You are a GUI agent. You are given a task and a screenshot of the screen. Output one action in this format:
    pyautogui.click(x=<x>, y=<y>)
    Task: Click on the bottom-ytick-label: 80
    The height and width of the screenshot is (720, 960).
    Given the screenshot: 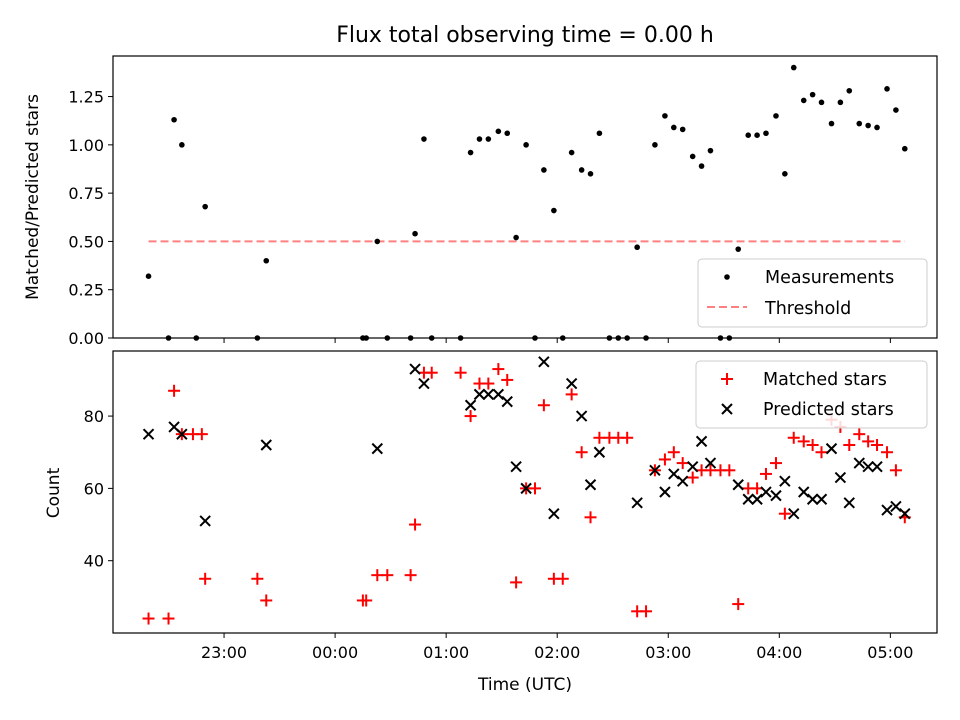 What is the action you would take?
    pyautogui.click(x=94, y=416)
    